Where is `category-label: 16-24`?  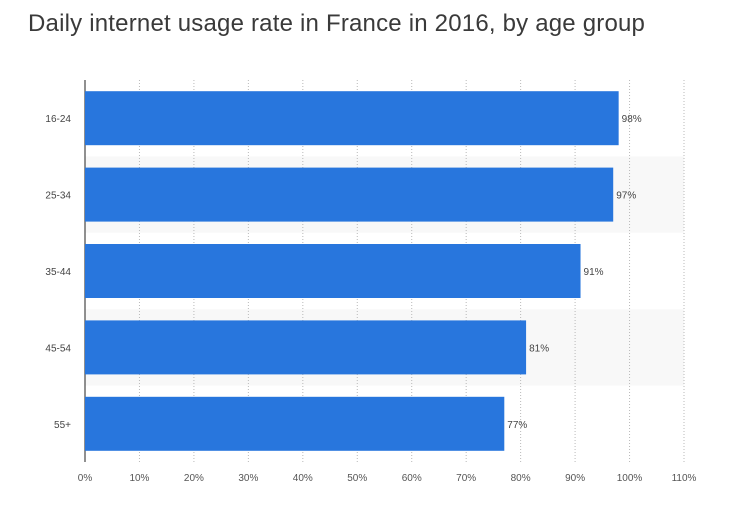
category-label: 16-24 is located at coordinates (58, 119).